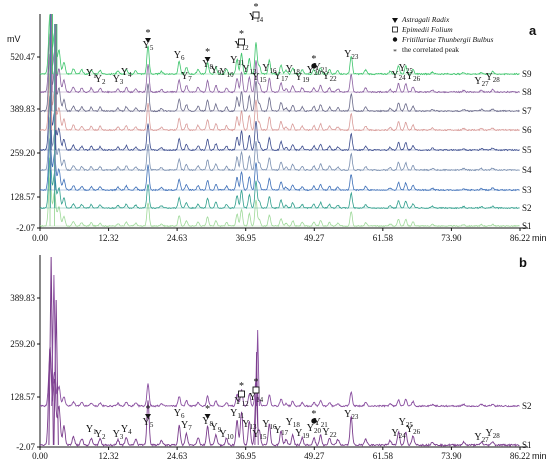 This screenshot has height=464, width=550. What do you see at coordinates (398, 76) in the screenshot?
I see `peak-label-y24-a: Y24` at bounding box center [398, 76].